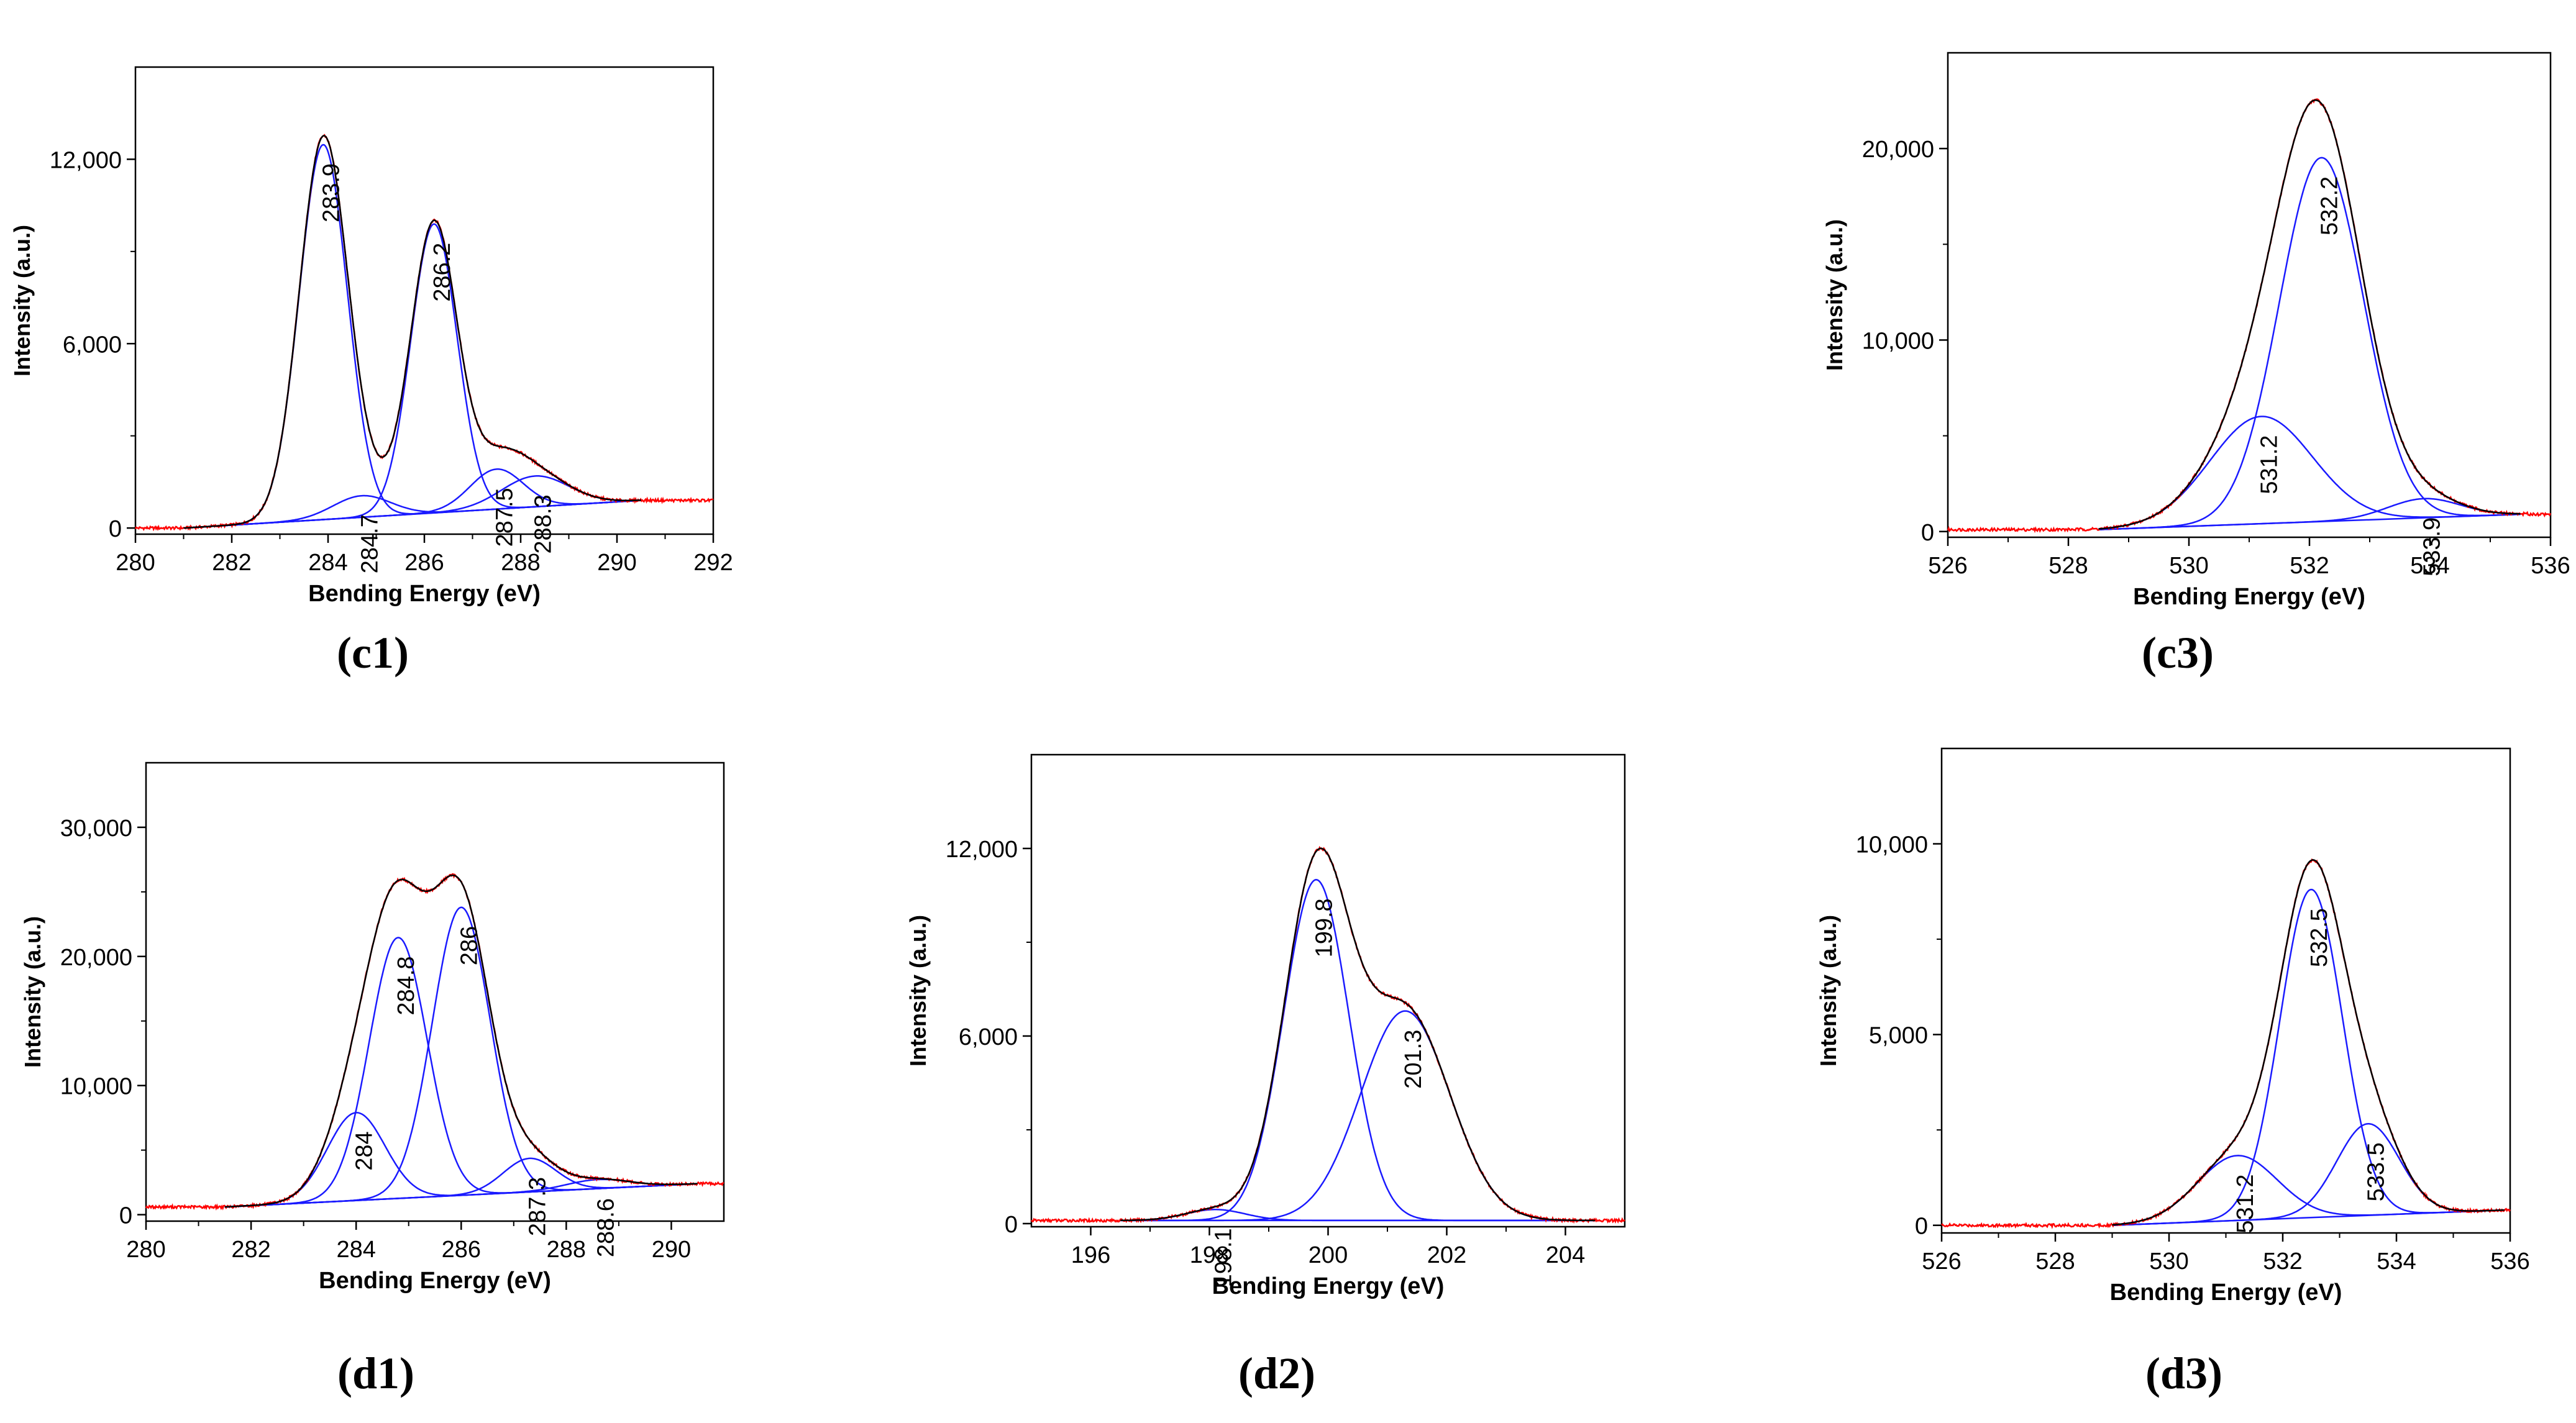  I want to click on raw-data-c3, so click(2249, 316).